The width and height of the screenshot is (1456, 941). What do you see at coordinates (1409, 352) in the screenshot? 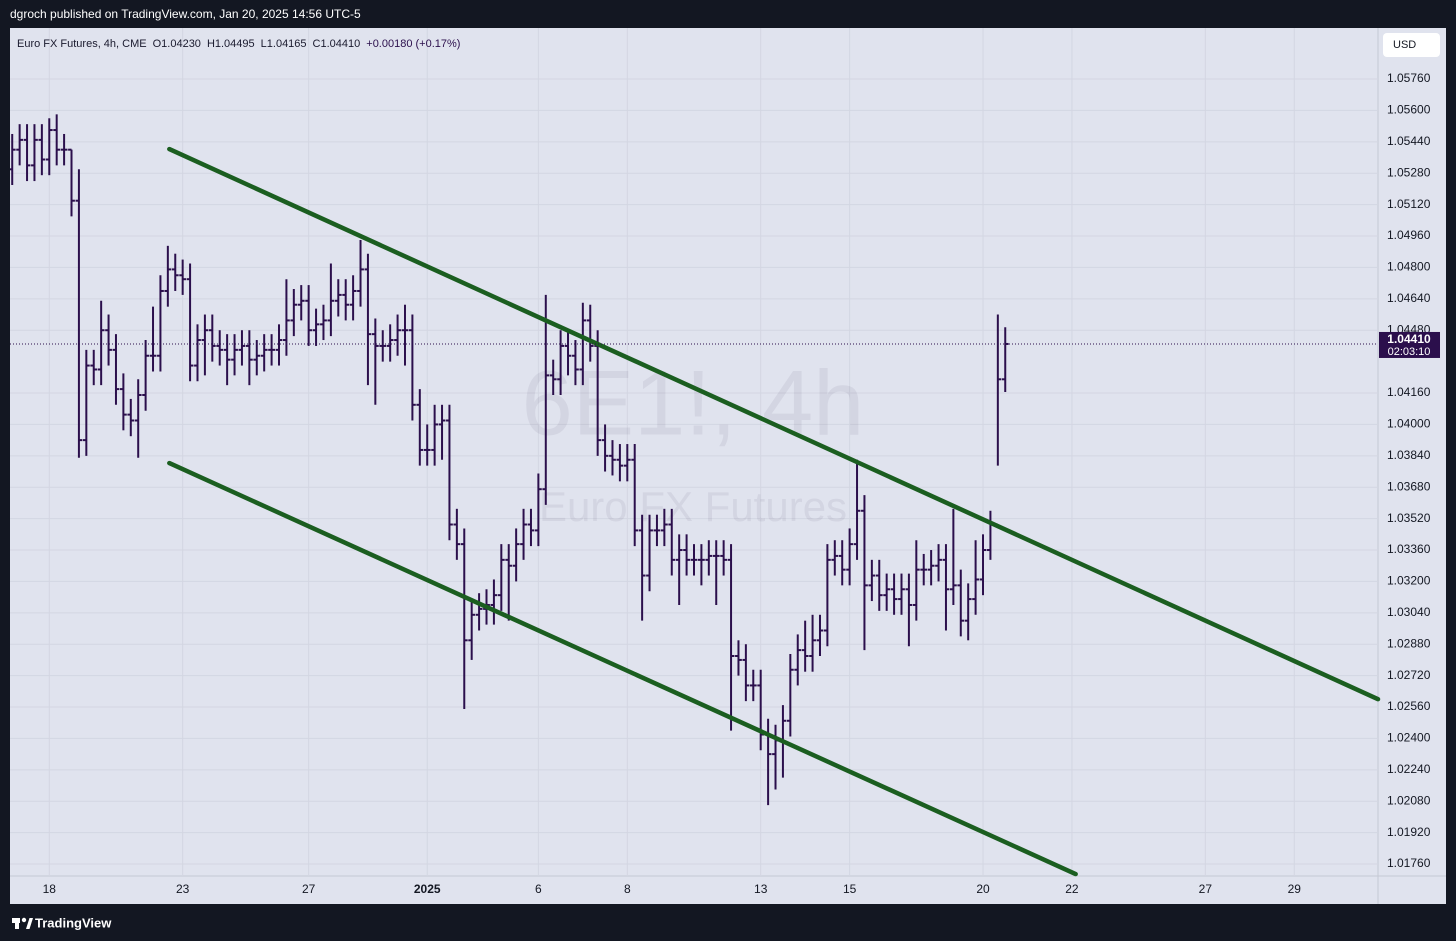
I see `countdown-label: 02:03:10` at bounding box center [1409, 352].